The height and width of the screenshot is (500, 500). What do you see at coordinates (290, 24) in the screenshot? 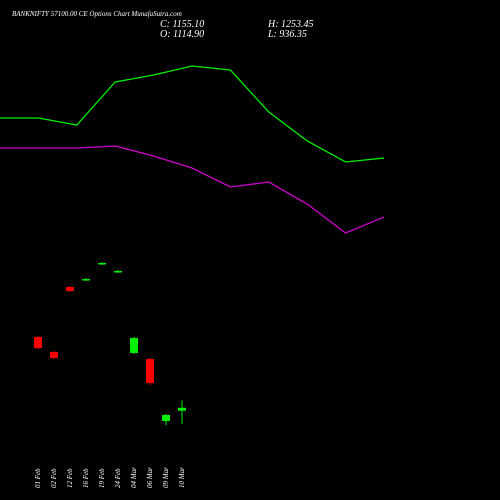
I see `high-info: H: 1253.45` at bounding box center [290, 24].